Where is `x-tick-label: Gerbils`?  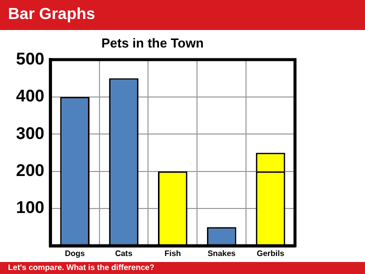 x-tick-label: Gerbils is located at coordinates (270, 253).